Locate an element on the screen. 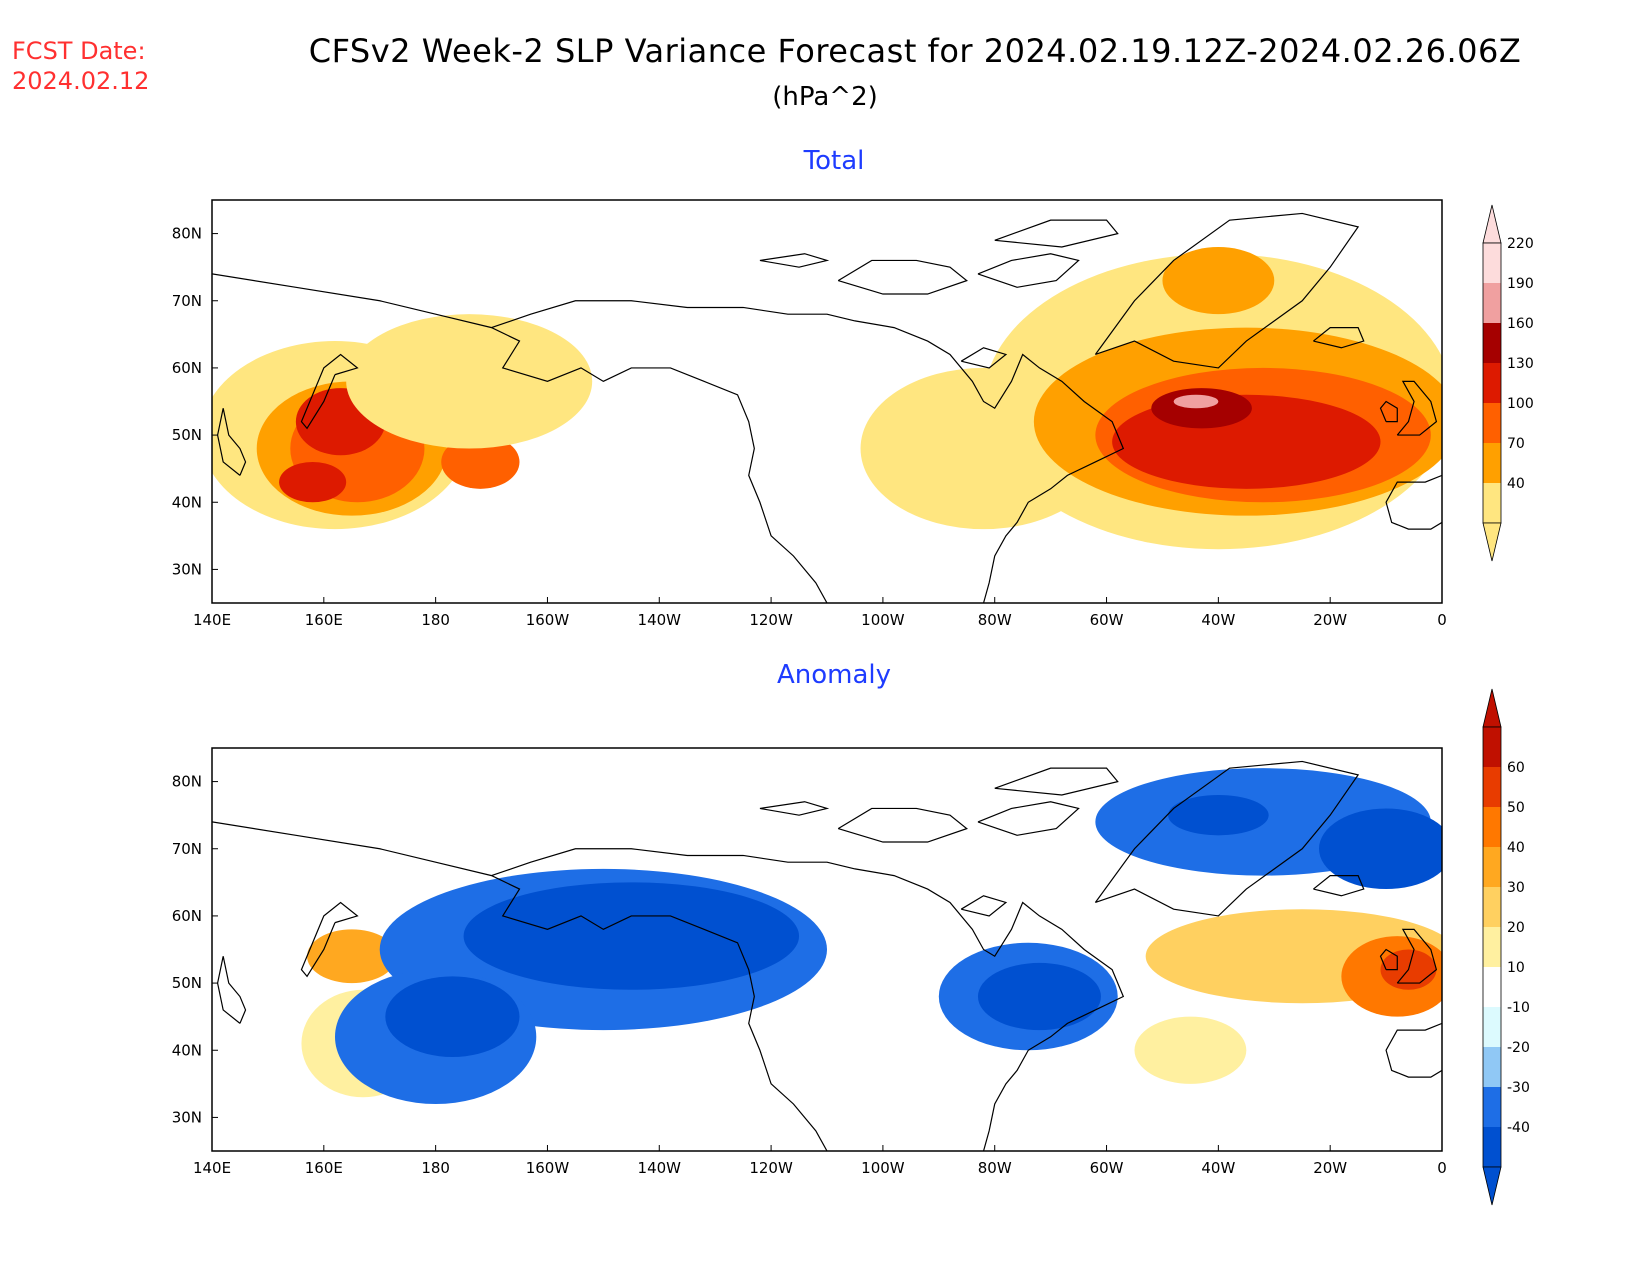 This screenshot has height=1275, width=1650. colorbar-level-label: 50 is located at coordinates (1516, 808).